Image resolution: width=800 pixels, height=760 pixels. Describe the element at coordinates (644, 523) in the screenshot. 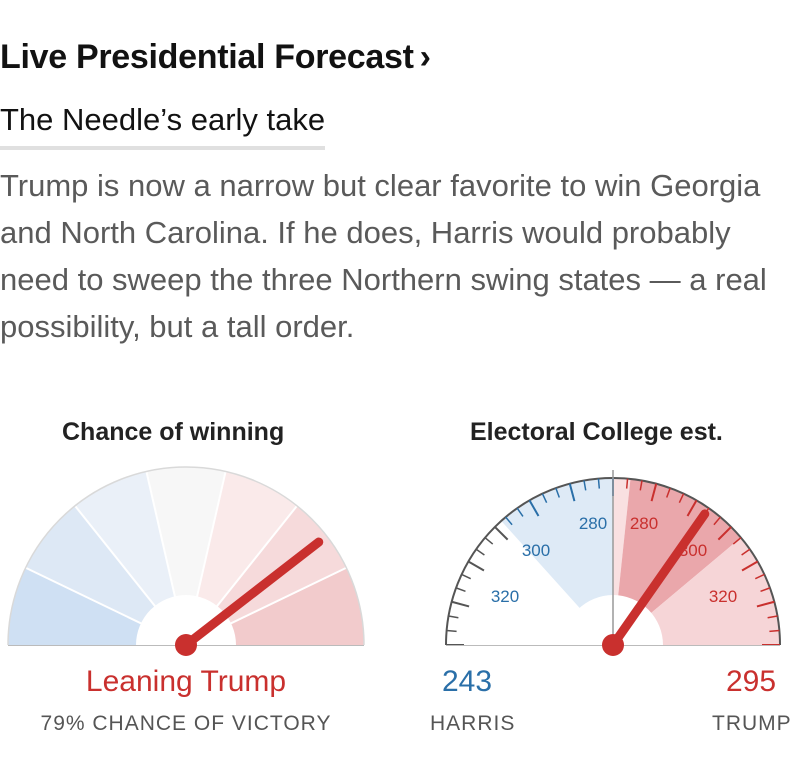

I see `trump-tick-280: 280` at that location.